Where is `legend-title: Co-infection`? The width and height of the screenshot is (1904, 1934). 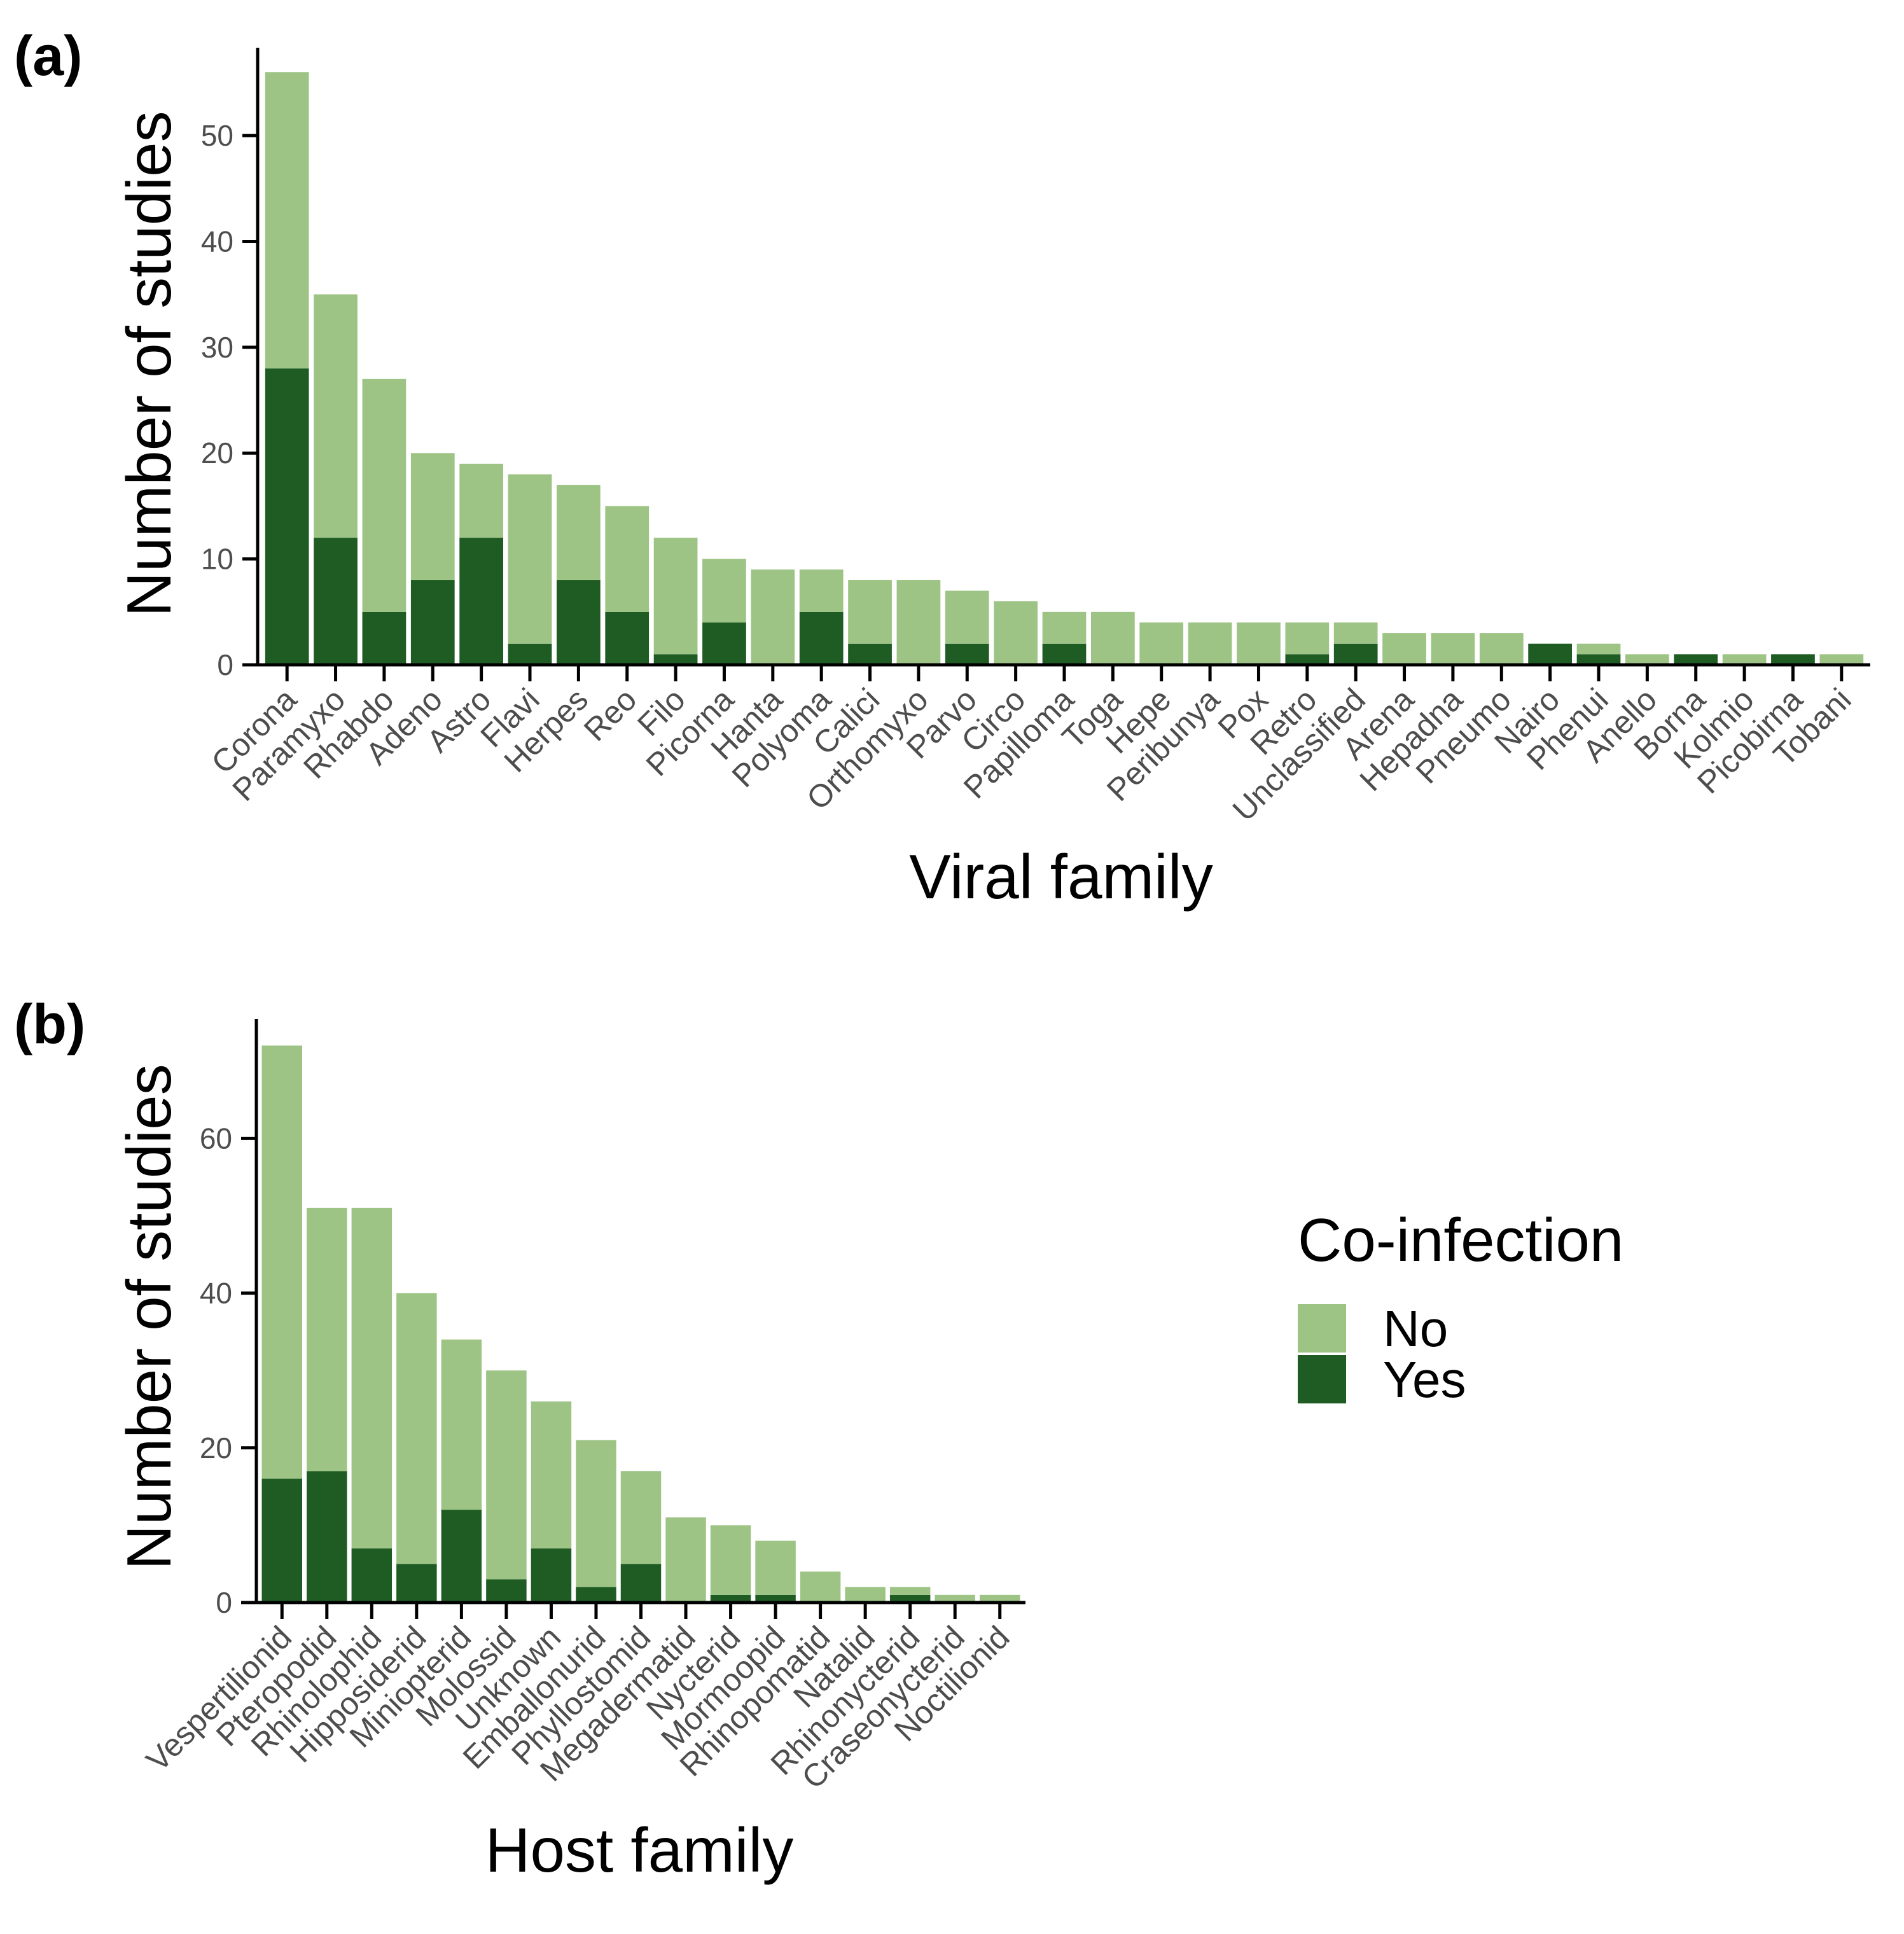 legend-title: Co-infection is located at coordinates (1460, 1240).